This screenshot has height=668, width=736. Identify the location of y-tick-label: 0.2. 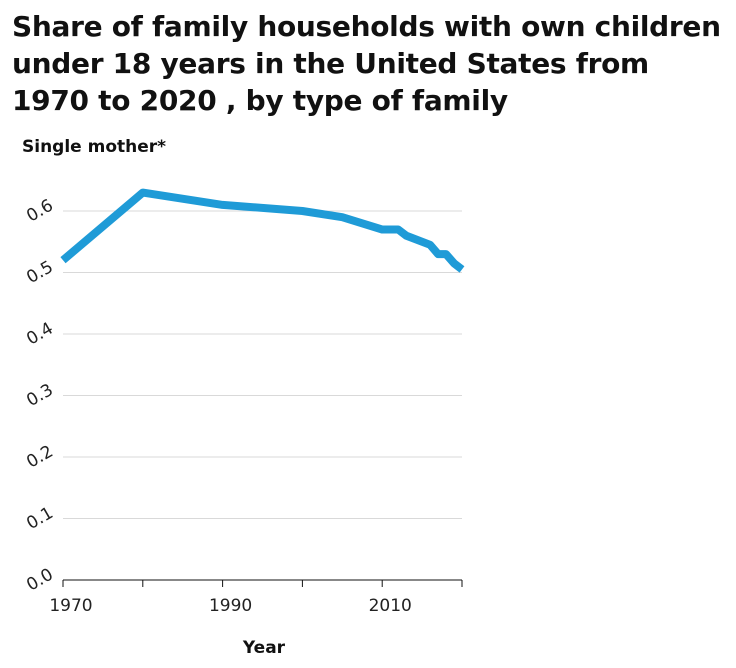
(39, 457).